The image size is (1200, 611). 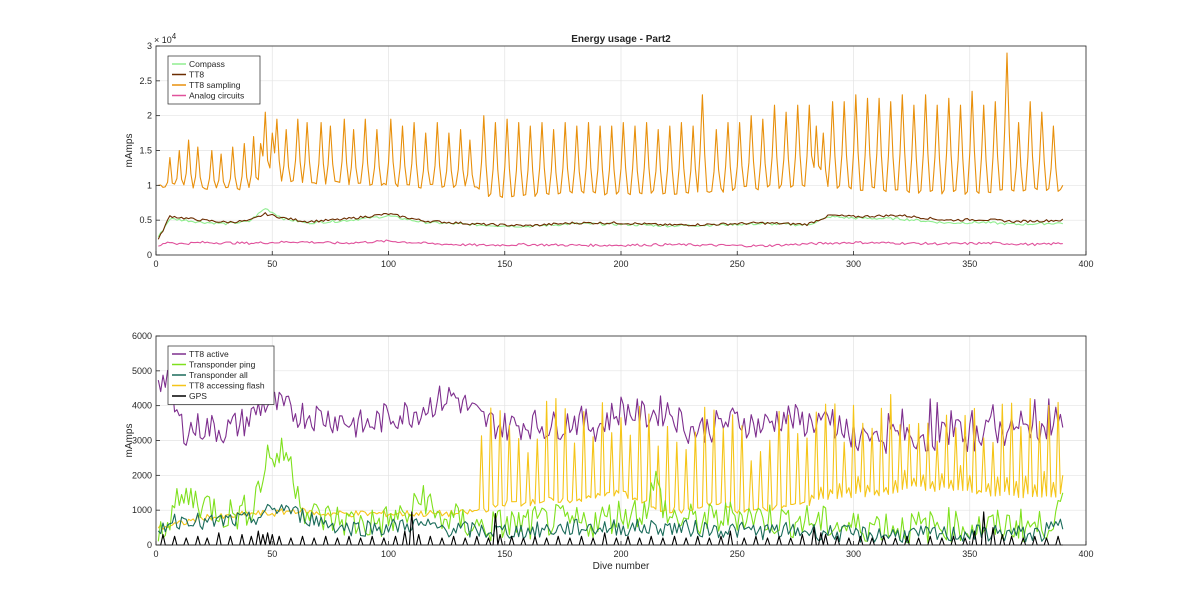 I want to click on top-y-axis-label: mAmps, so click(x=129, y=151).